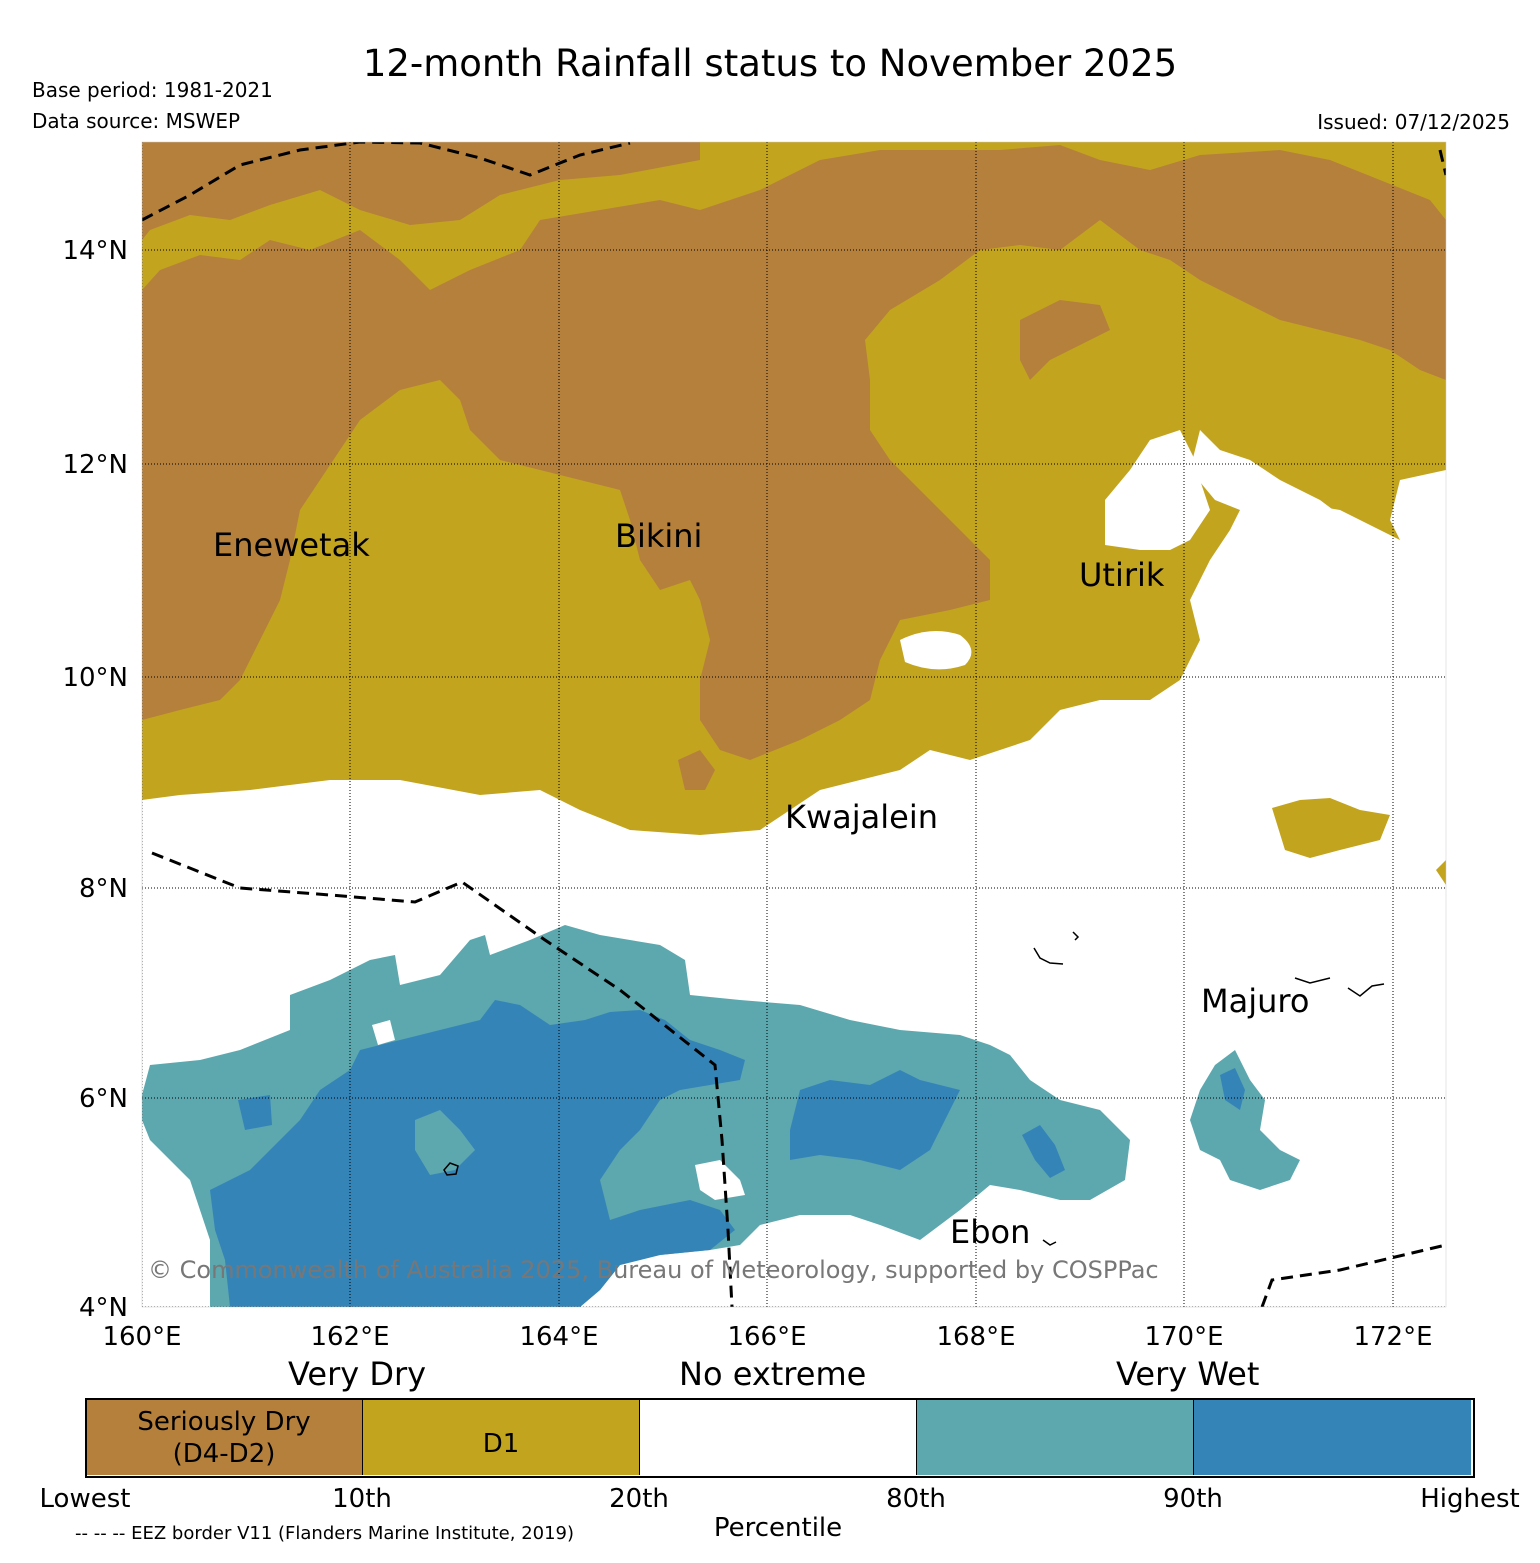 The height and width of the screenshot is (1563, 1540). Describe the element at coordinates (773, 1374) in the screenshot. I see `legend-no-extreme: No extreme` at that location.